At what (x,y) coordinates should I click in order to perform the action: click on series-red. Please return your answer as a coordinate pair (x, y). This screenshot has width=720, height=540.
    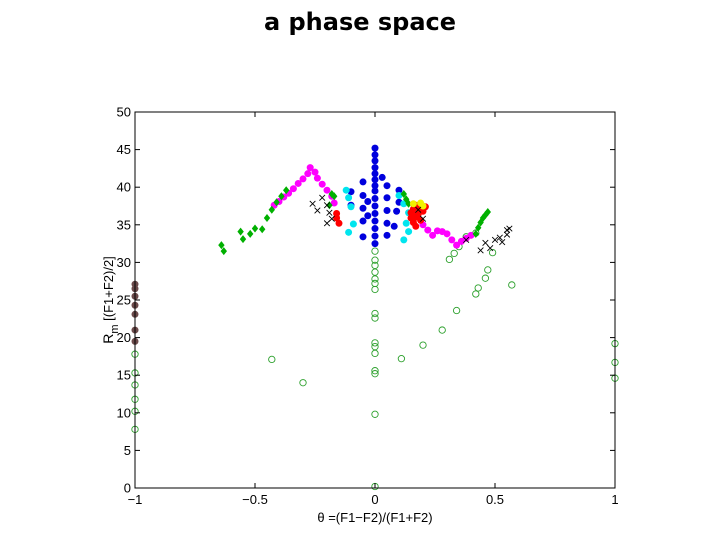
    Looking at the image, I should click on (381, 215).